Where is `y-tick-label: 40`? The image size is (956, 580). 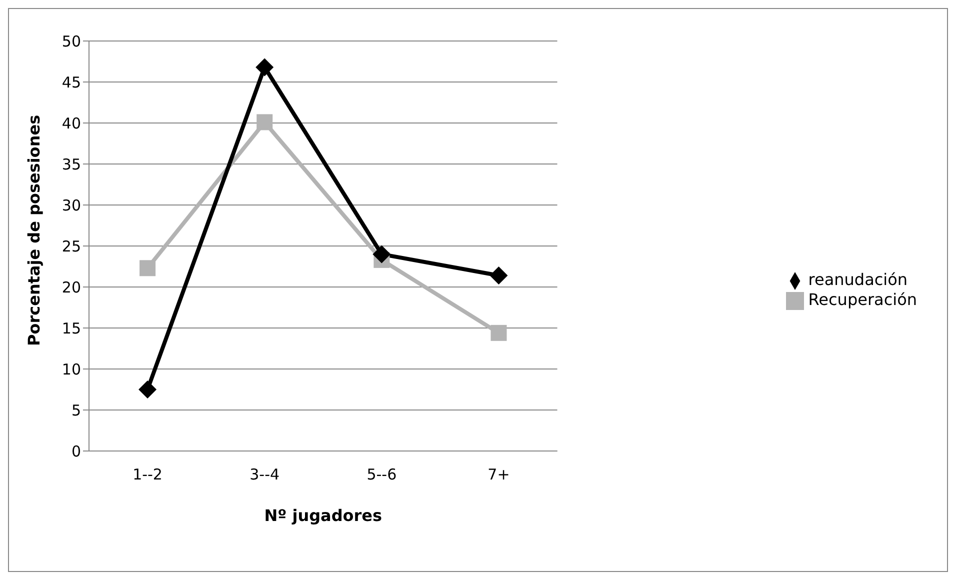
y-tick-label: 40 is located at coordinates (71, 123).